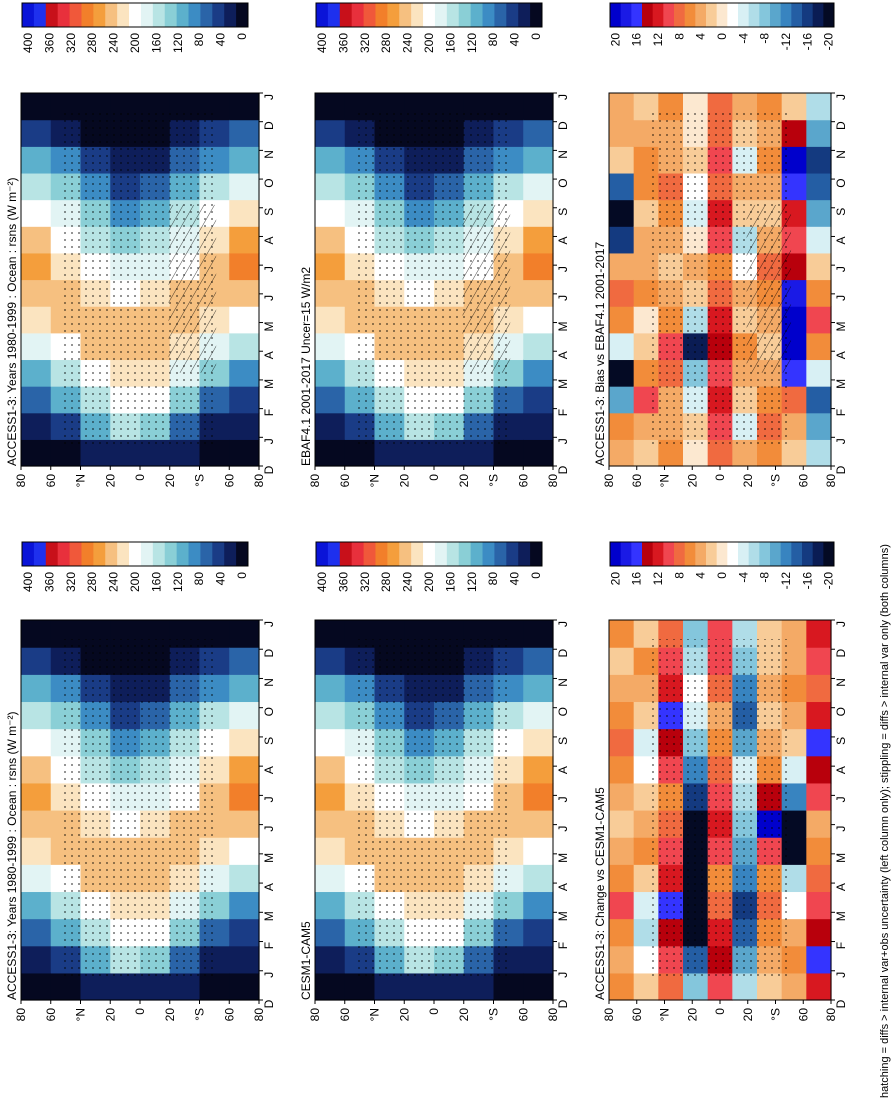  Describe the element at coordinates (841, 653) in the screenshot. I see `month-label: D` at that location.